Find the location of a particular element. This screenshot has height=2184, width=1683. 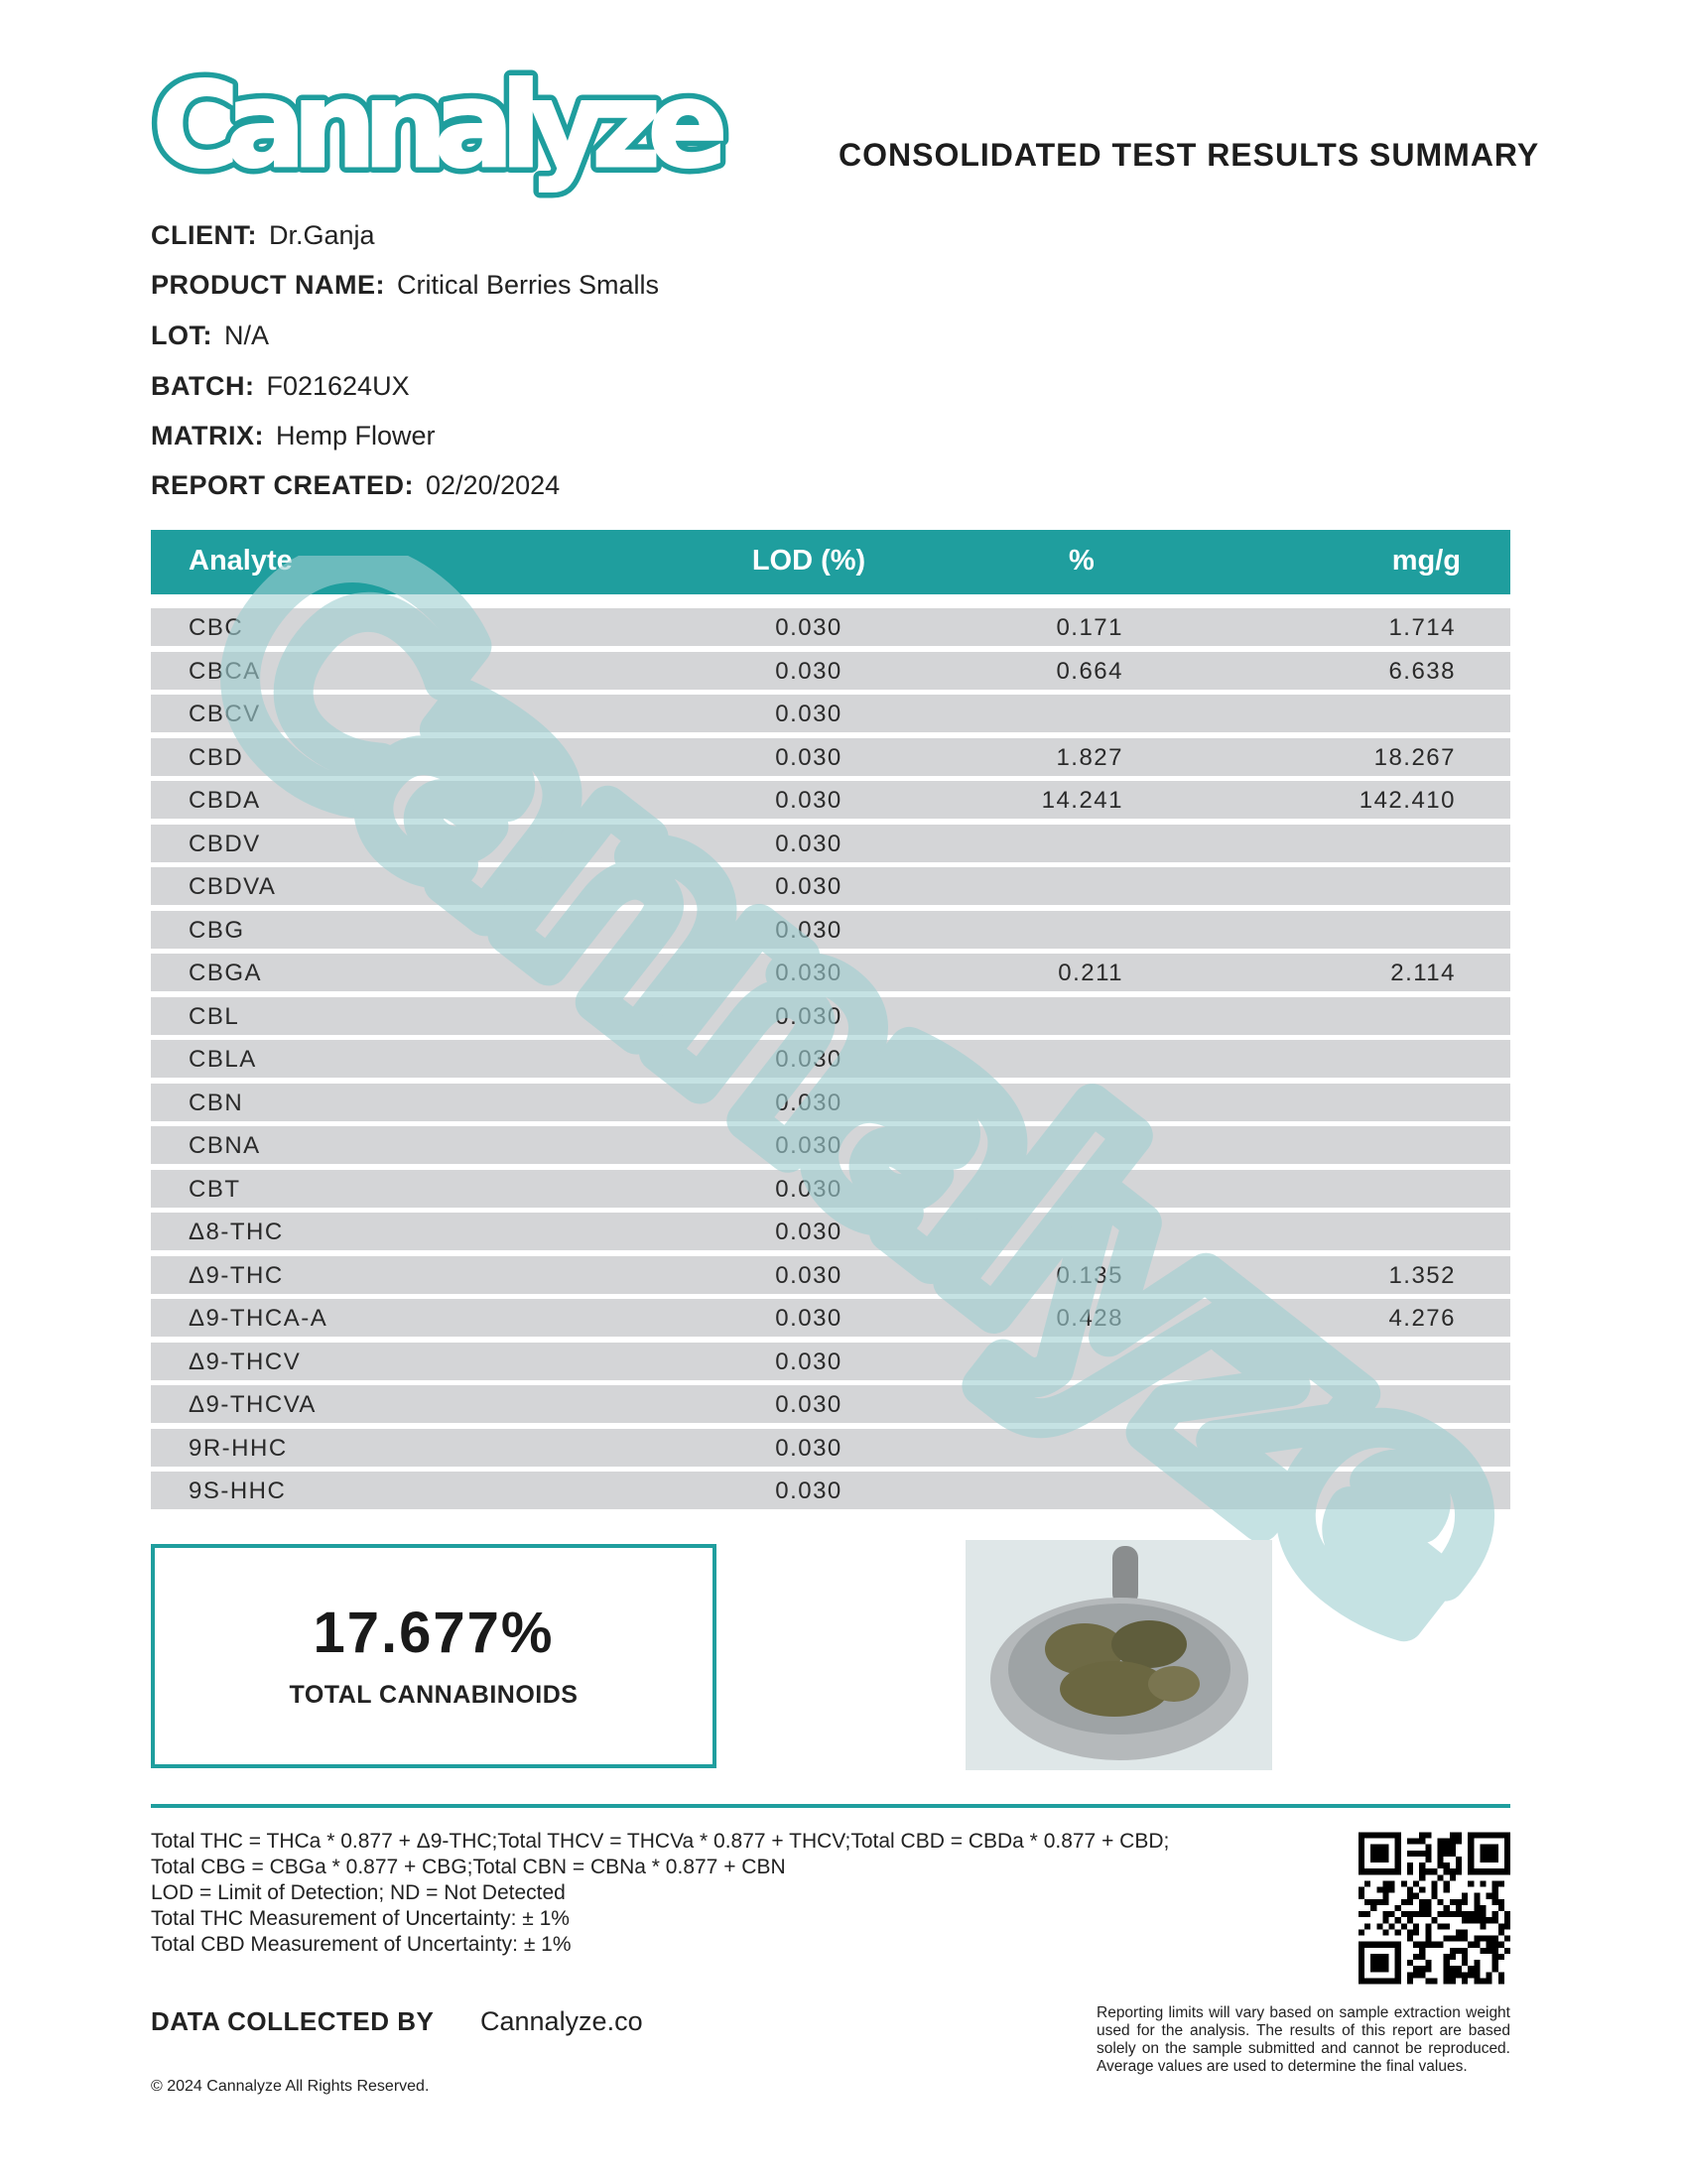

table-row: CBDA 0.030 14.241 142.410 is located at coordinates (830, 800).